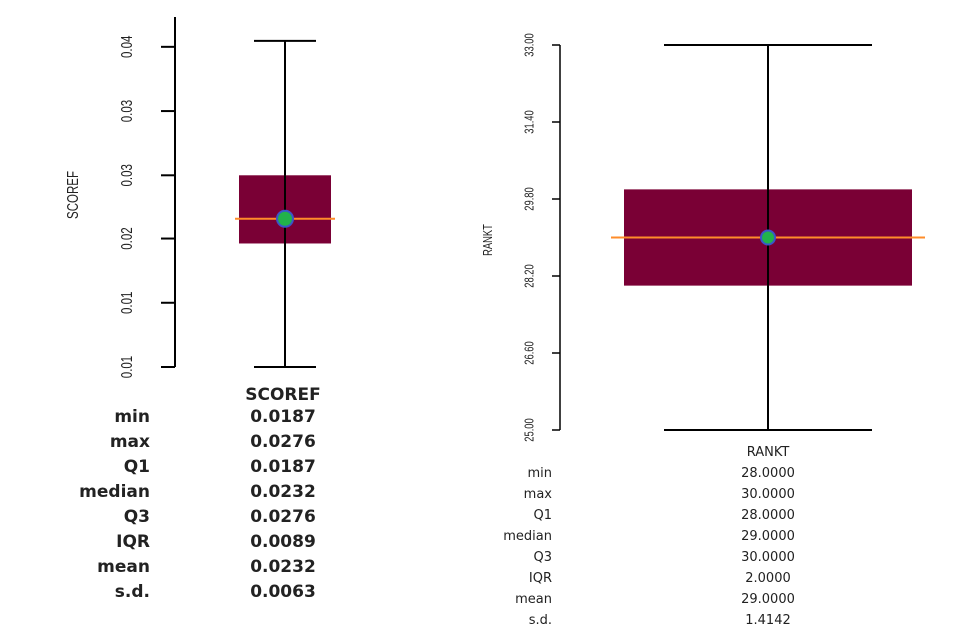 The height and width of the screenshot is (628, 966). What do you see at coordinates (530, 275) in the screenshot?
I see `rankt-y-tick-label: 28.20` at bounding box center [530, 275].